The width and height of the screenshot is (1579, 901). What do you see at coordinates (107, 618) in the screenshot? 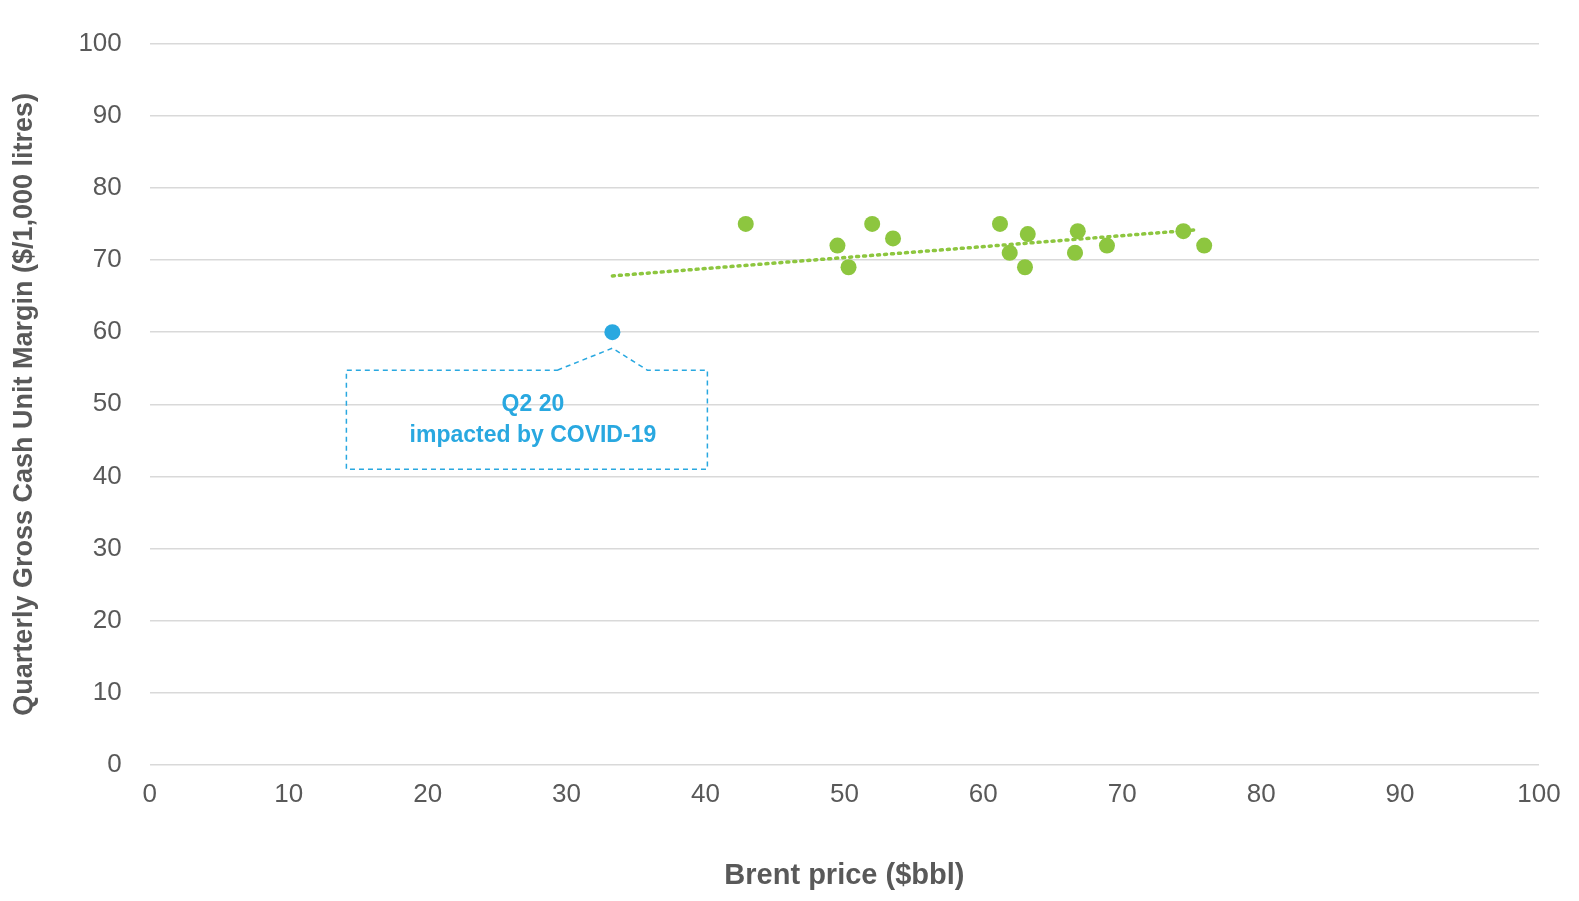
I see `y-tick-label: 20` at bounding box center [107, 618].